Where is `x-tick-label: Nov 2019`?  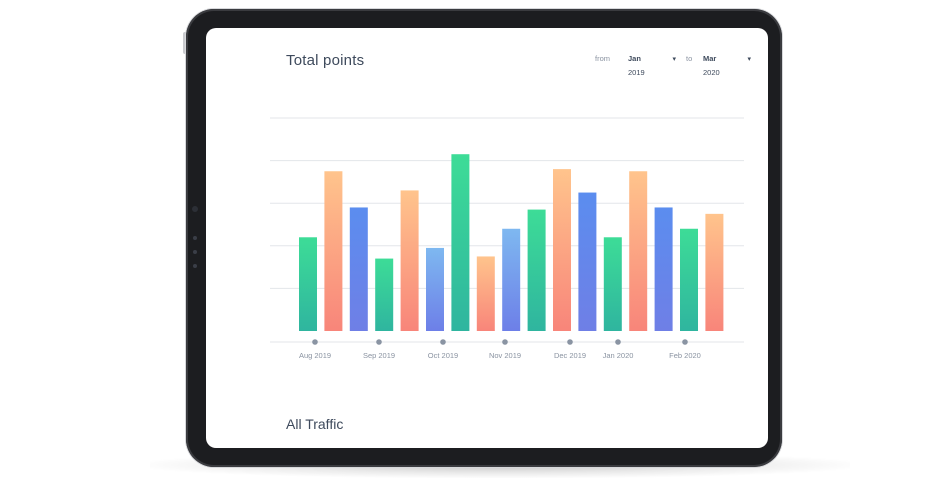 x-tick-label: Nov 2019 is located at coordinates (505, 355).